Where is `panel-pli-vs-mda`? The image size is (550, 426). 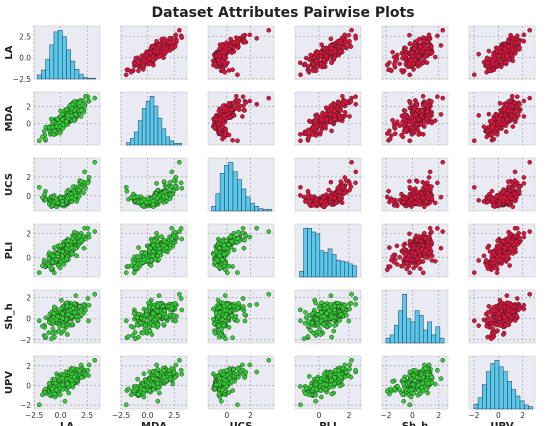 panel-pli-vs-mda is located at coordinates (154, 250).